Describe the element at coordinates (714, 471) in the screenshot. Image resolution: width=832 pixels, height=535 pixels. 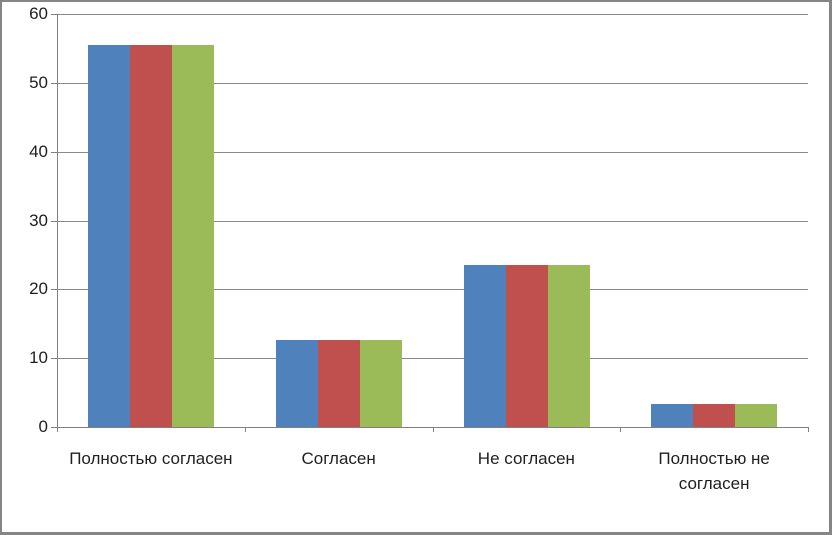
I see `category-label: Полностью не согласен` at that location.